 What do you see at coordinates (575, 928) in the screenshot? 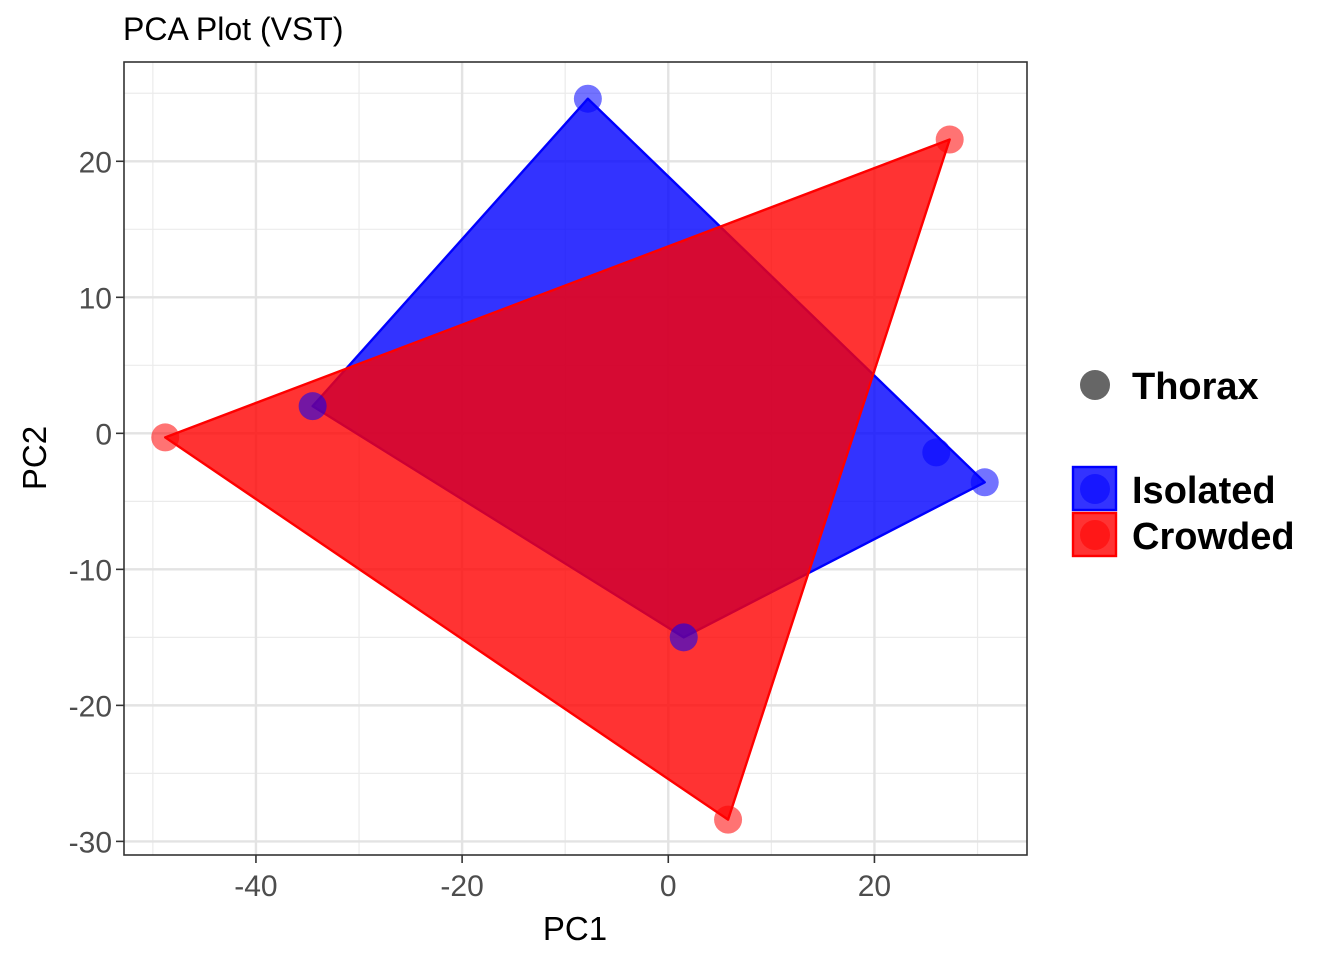
I see `x-axis-title: PC1` at bounding box center [575, 928].